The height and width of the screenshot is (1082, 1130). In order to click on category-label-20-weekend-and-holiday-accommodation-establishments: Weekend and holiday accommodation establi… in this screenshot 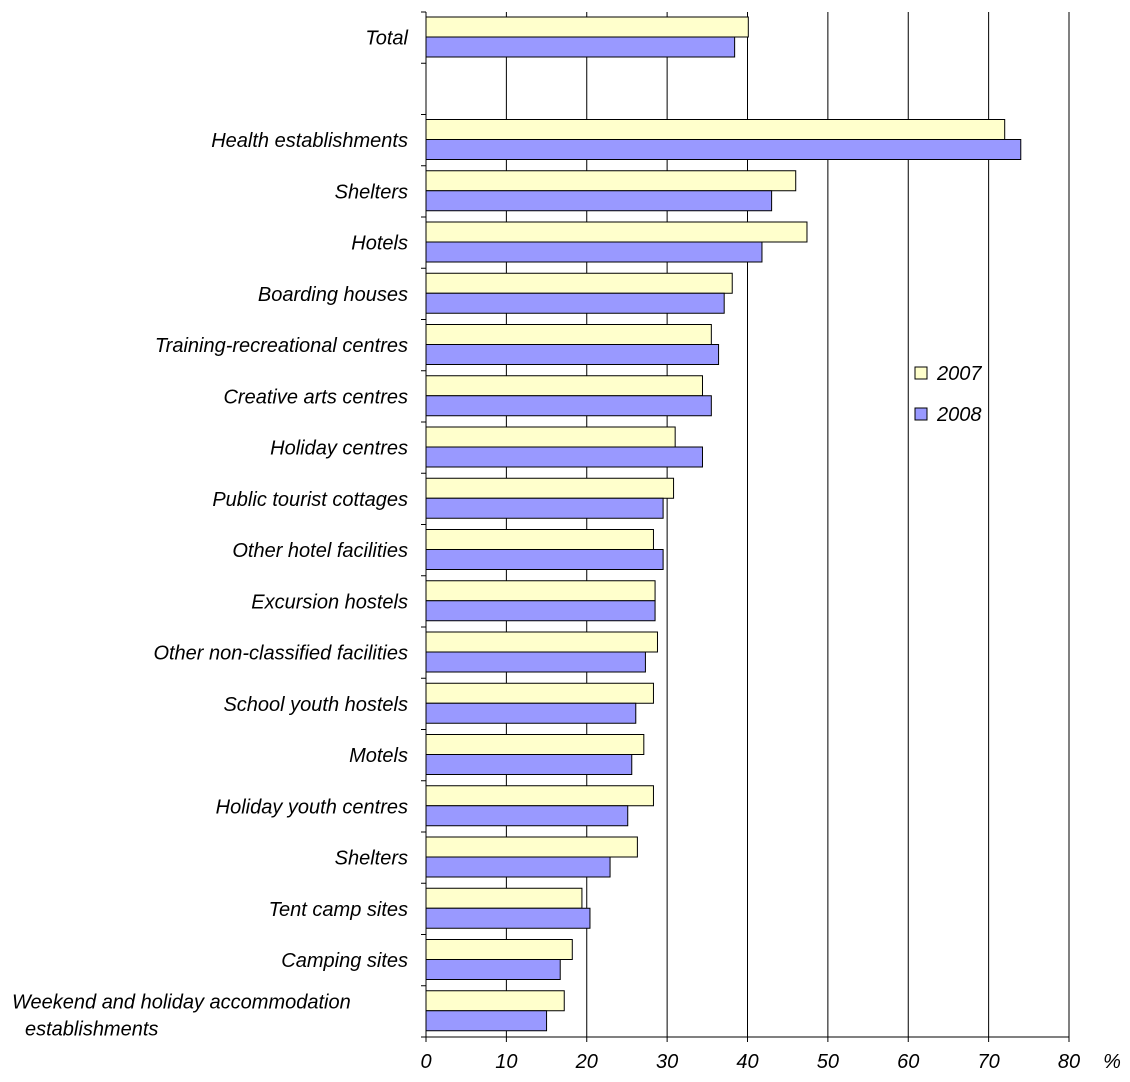, I will do `click(181, 1015)`.